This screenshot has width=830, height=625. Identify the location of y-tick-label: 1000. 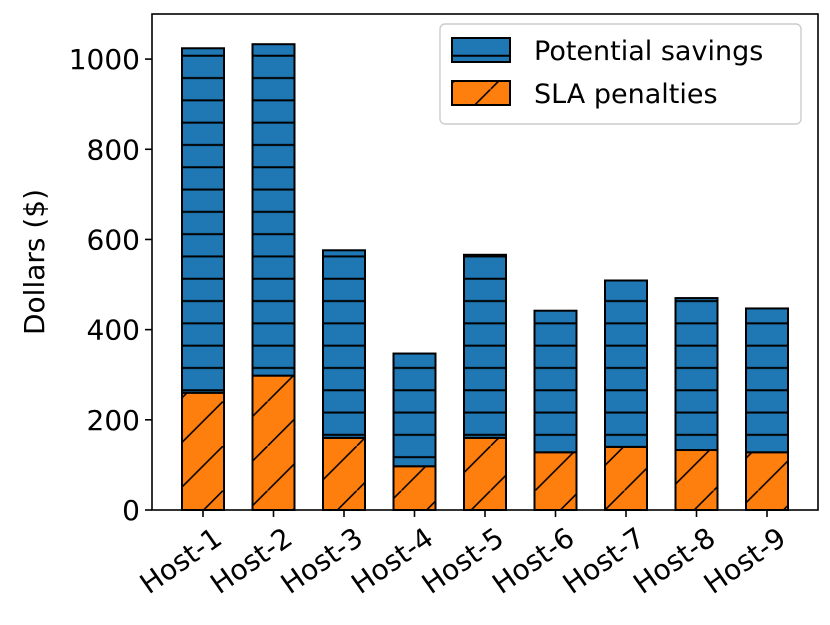
(104, 59).